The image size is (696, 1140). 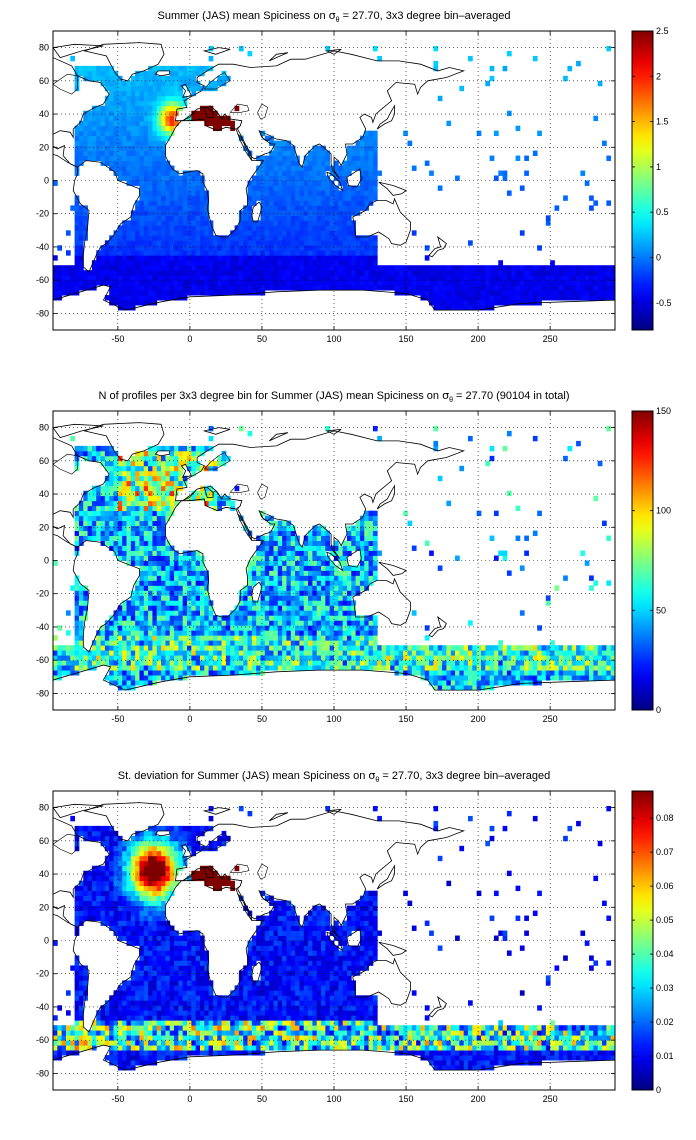 What do you see at coordinates (262, 339) in the screenshot?
I see `x-tick-label: 50` at bounding box center [262, 339].